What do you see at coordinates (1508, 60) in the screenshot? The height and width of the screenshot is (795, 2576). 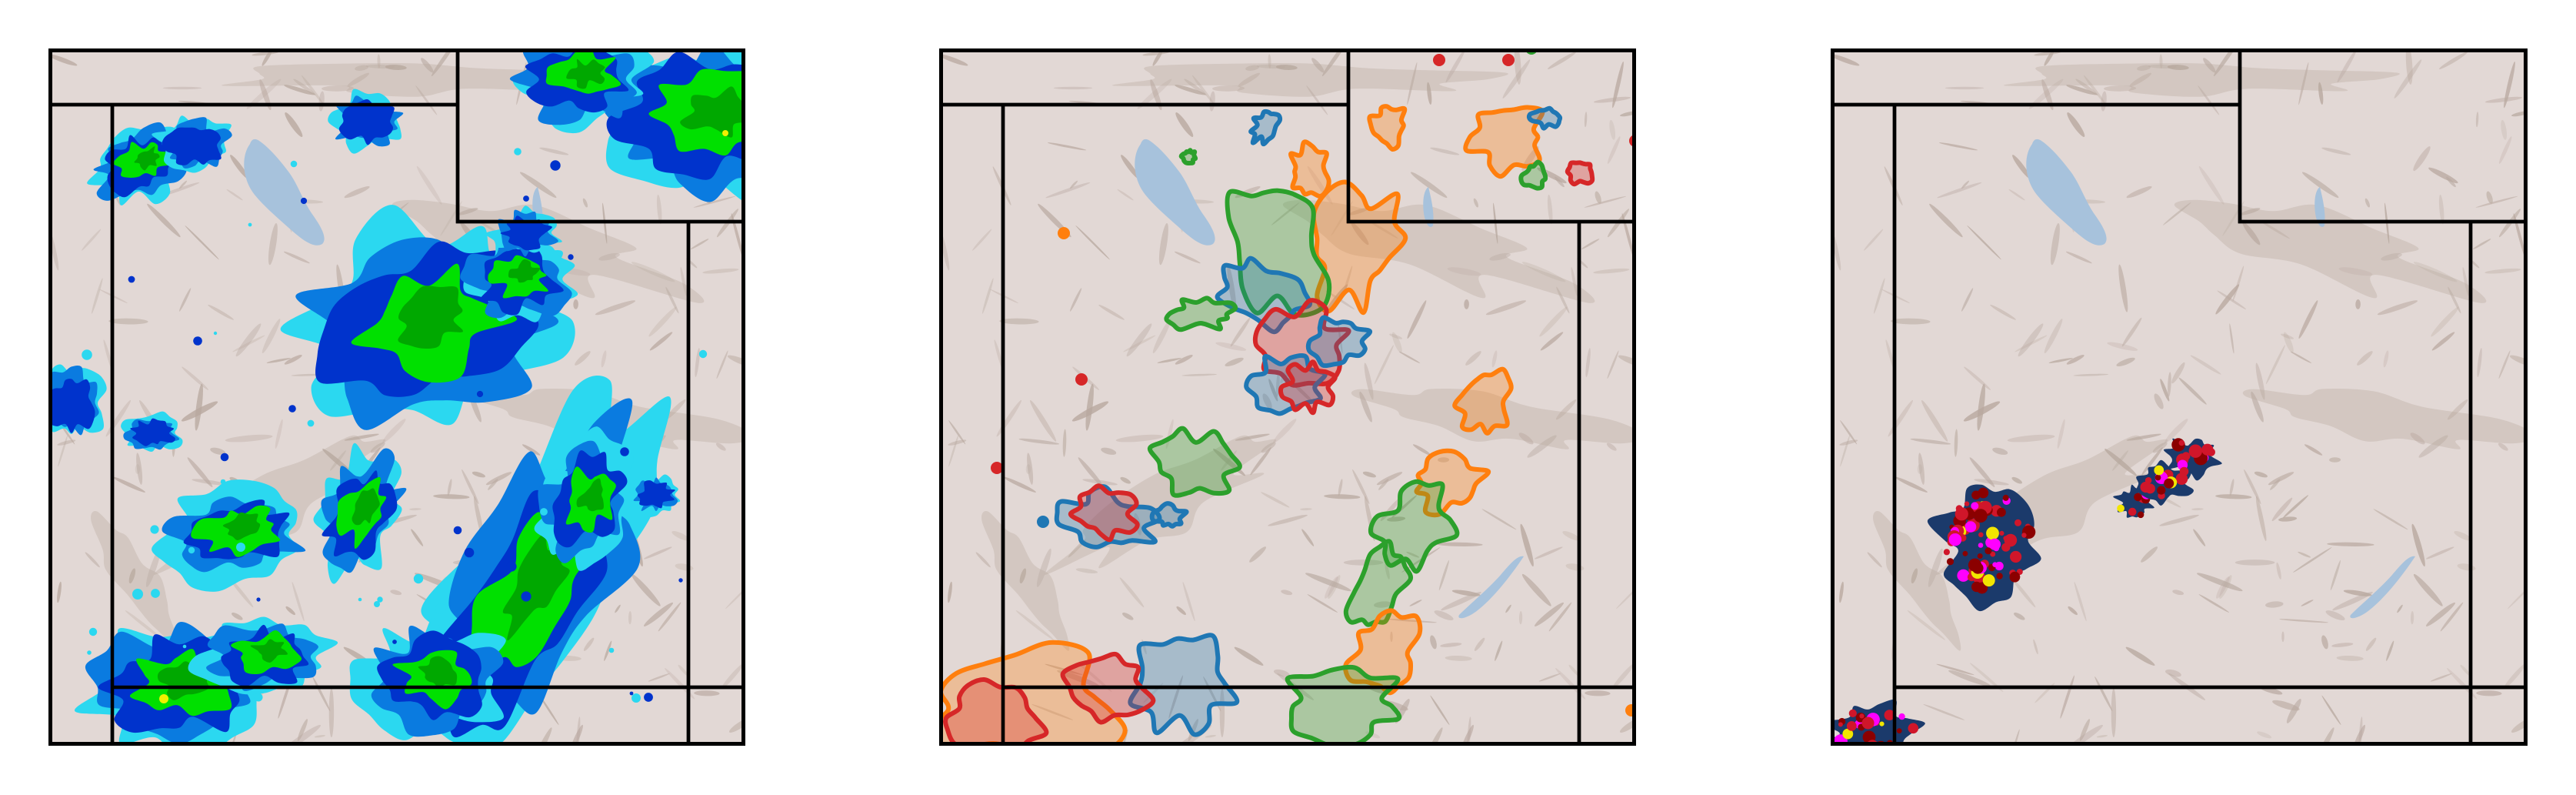 I see `contour-point-red` at bounding box center [1508, 60].